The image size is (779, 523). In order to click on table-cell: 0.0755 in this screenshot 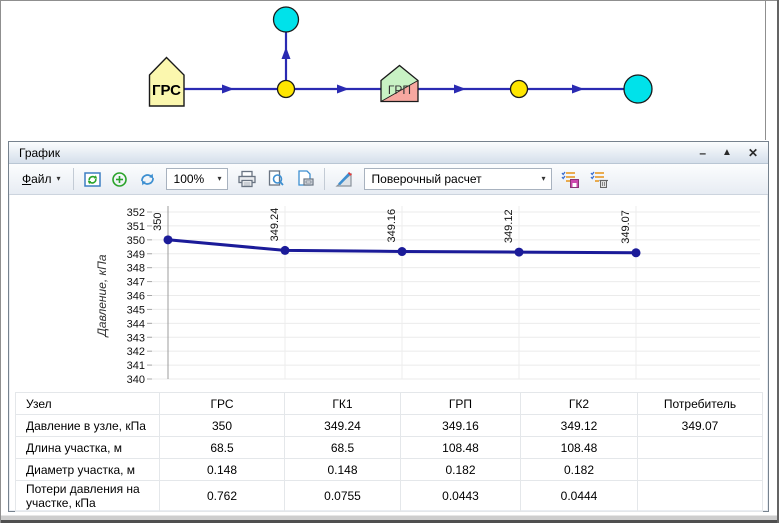, I will do `click(342, 496)`.